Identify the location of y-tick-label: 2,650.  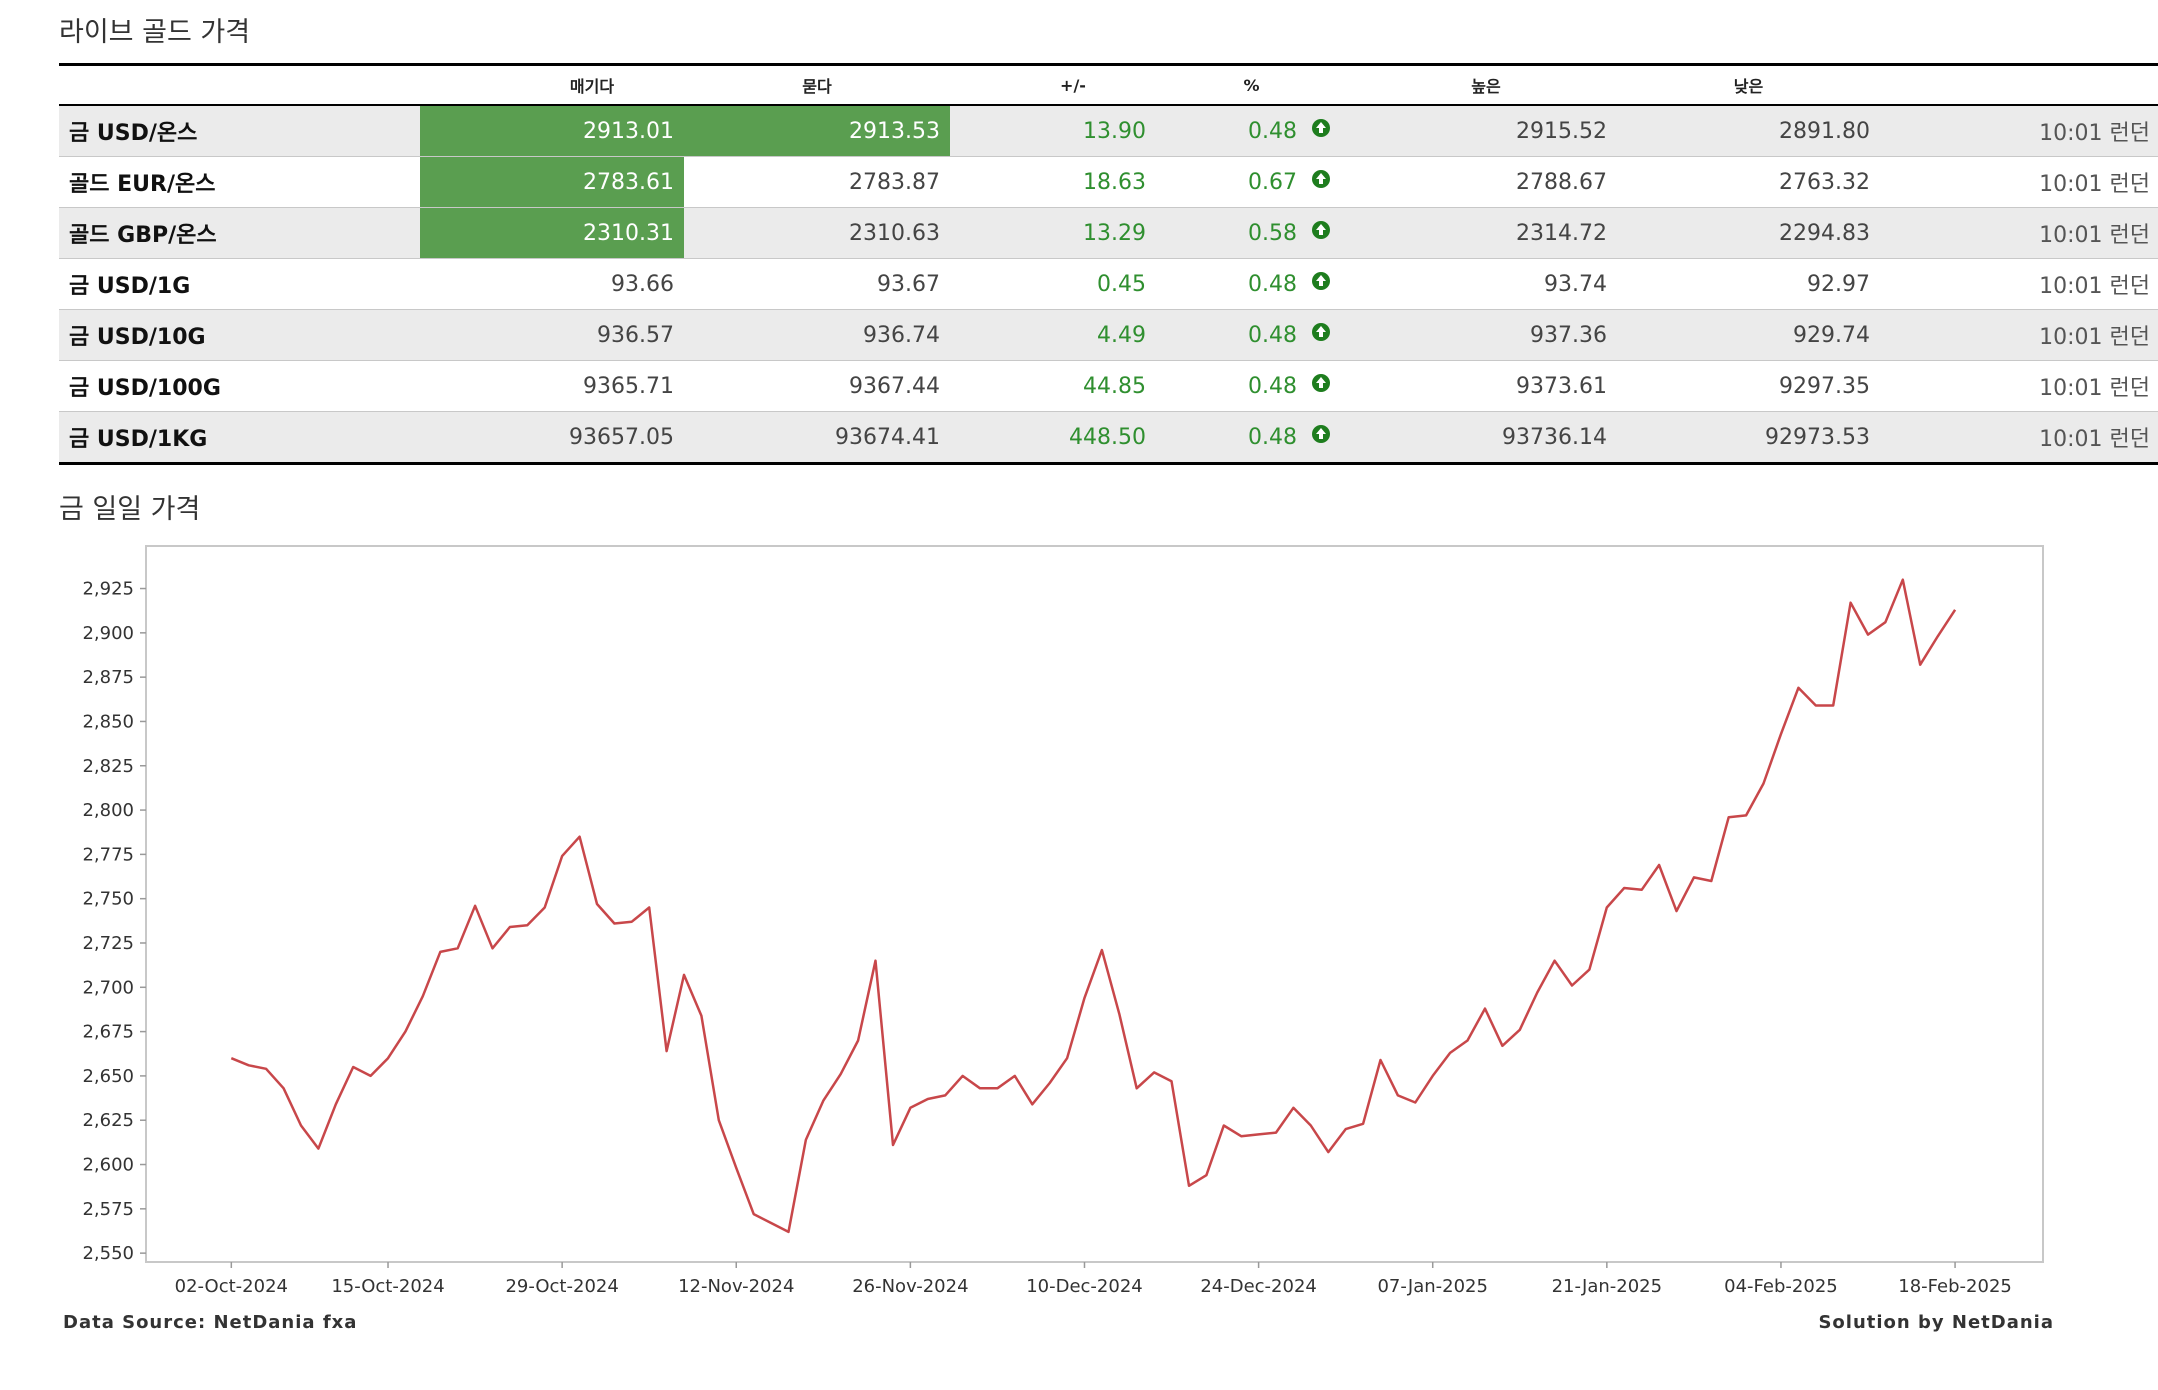
(108, 1076).